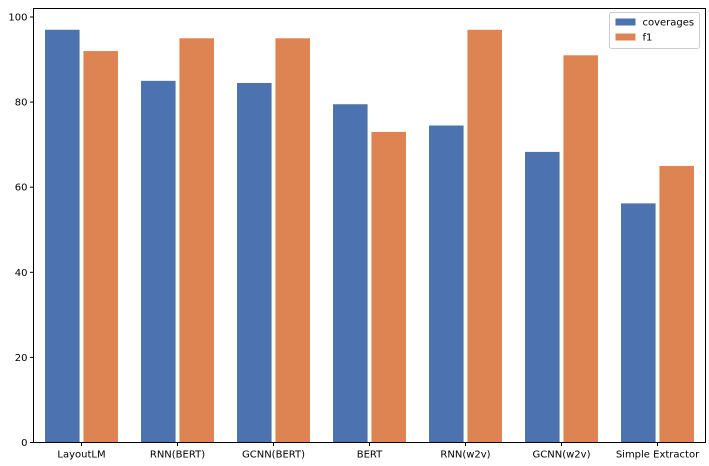  Describe the element at coordinates (21, 273) in the screenshot. I see `y-tick-label: 40` at that location.